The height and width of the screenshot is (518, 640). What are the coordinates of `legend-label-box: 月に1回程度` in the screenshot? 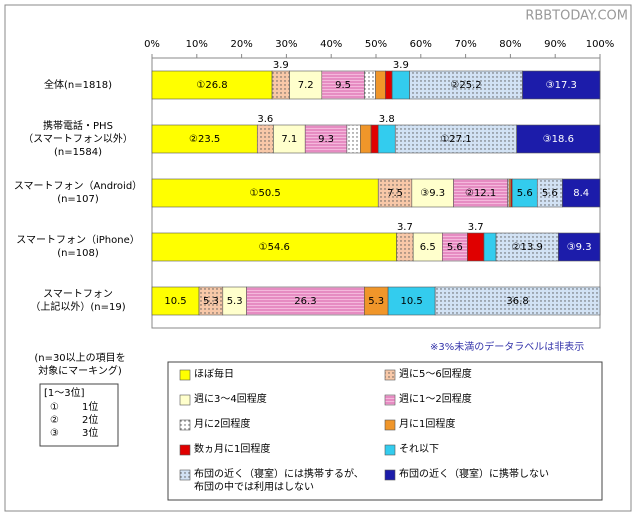 It's located at (427, 424).